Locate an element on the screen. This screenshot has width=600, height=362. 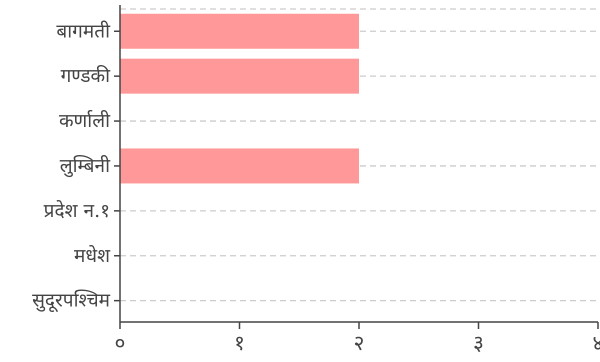
x-axis: ० १ २ ३ ४ is located at coordinates (357, 338).